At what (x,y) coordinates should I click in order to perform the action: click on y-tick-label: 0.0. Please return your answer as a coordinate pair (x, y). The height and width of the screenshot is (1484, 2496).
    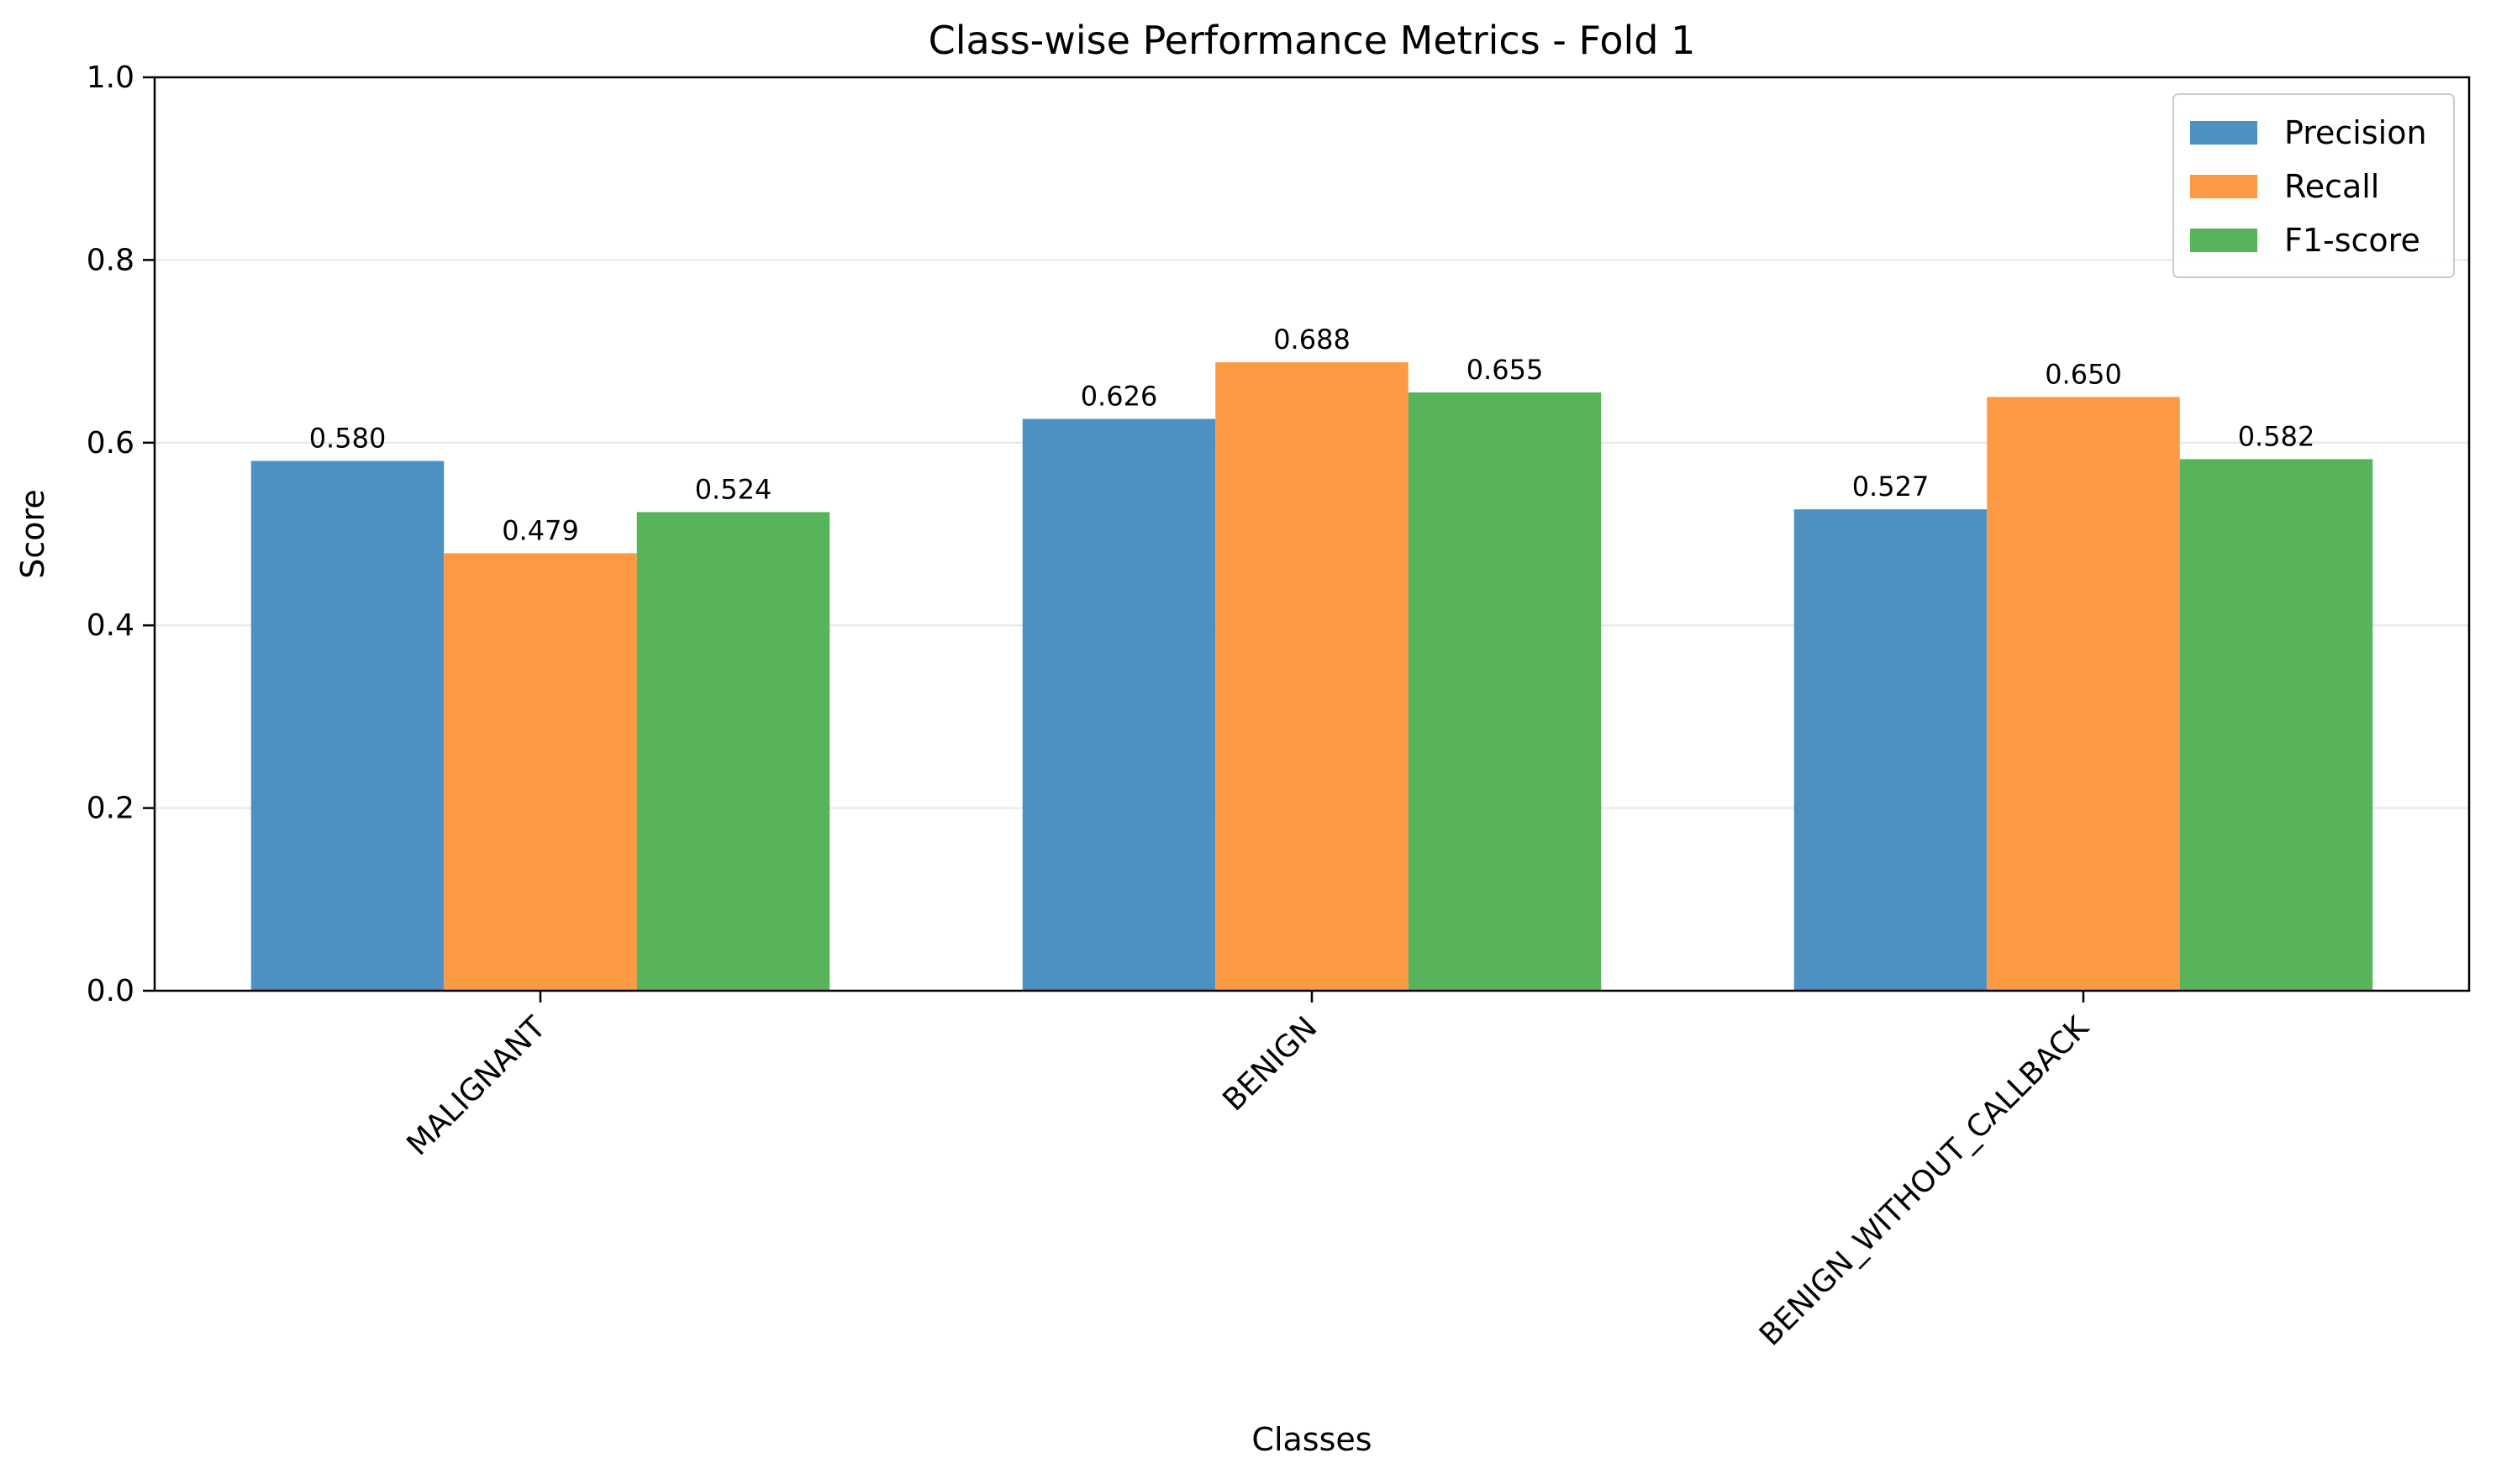
    Looking at the image, I should click on (110, 991).